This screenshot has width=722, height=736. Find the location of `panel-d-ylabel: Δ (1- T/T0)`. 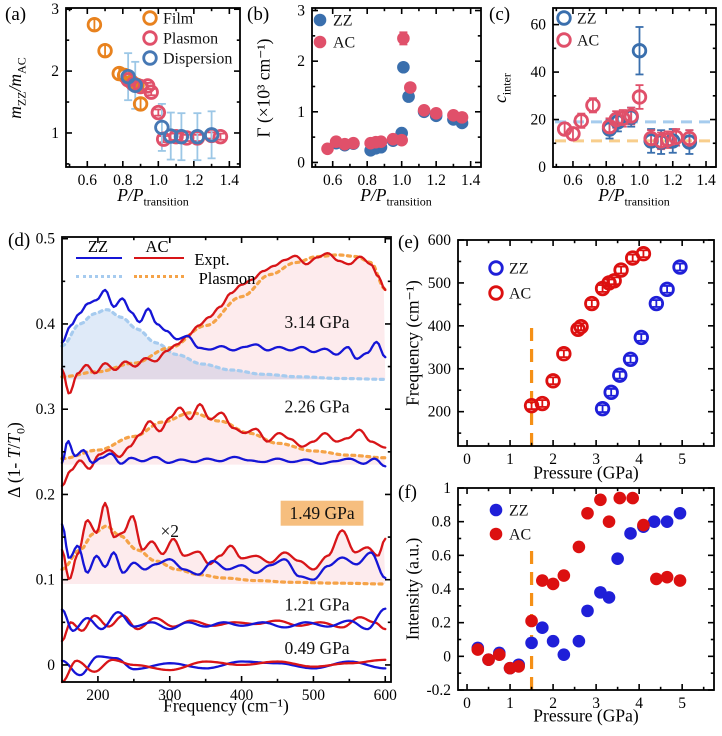

panel-d-ylabel: Δ (1- T/T0) is located at coordinates (15, 460).